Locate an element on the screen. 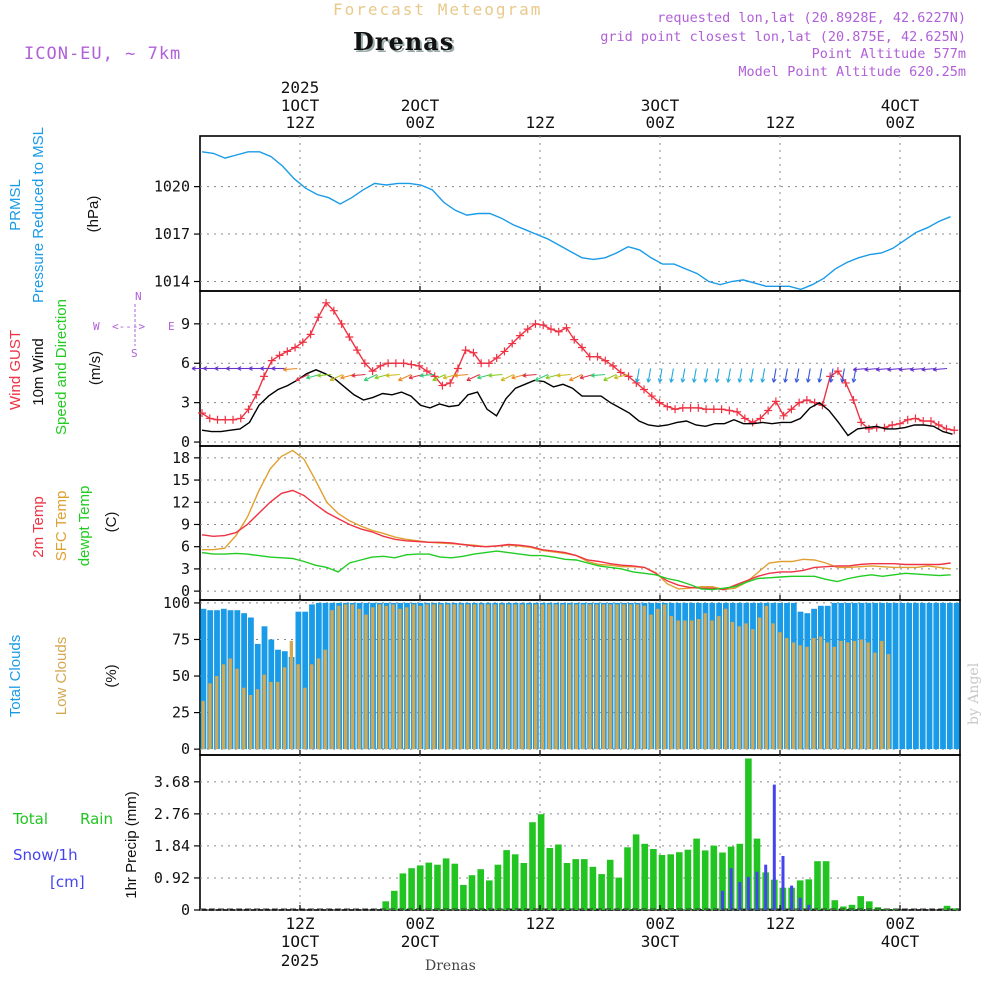  ytick-label: 1.84 is located at coordinates (172, 846).